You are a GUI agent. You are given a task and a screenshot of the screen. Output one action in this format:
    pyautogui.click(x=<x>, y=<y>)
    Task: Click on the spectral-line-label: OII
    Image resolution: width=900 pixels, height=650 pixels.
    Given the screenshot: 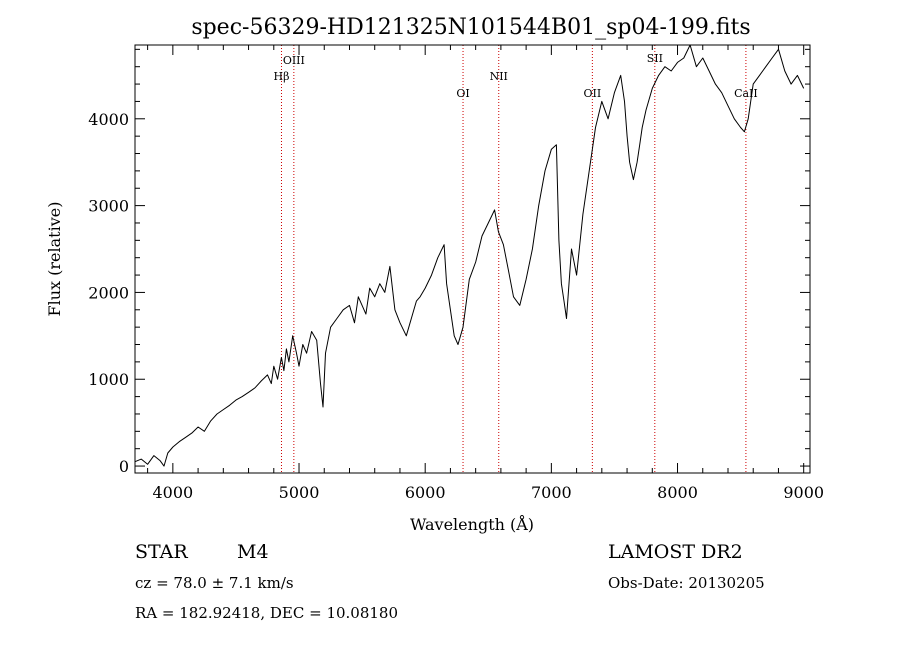 What is the action you would take?
    pyautogui.click(x=593, y=93)
    